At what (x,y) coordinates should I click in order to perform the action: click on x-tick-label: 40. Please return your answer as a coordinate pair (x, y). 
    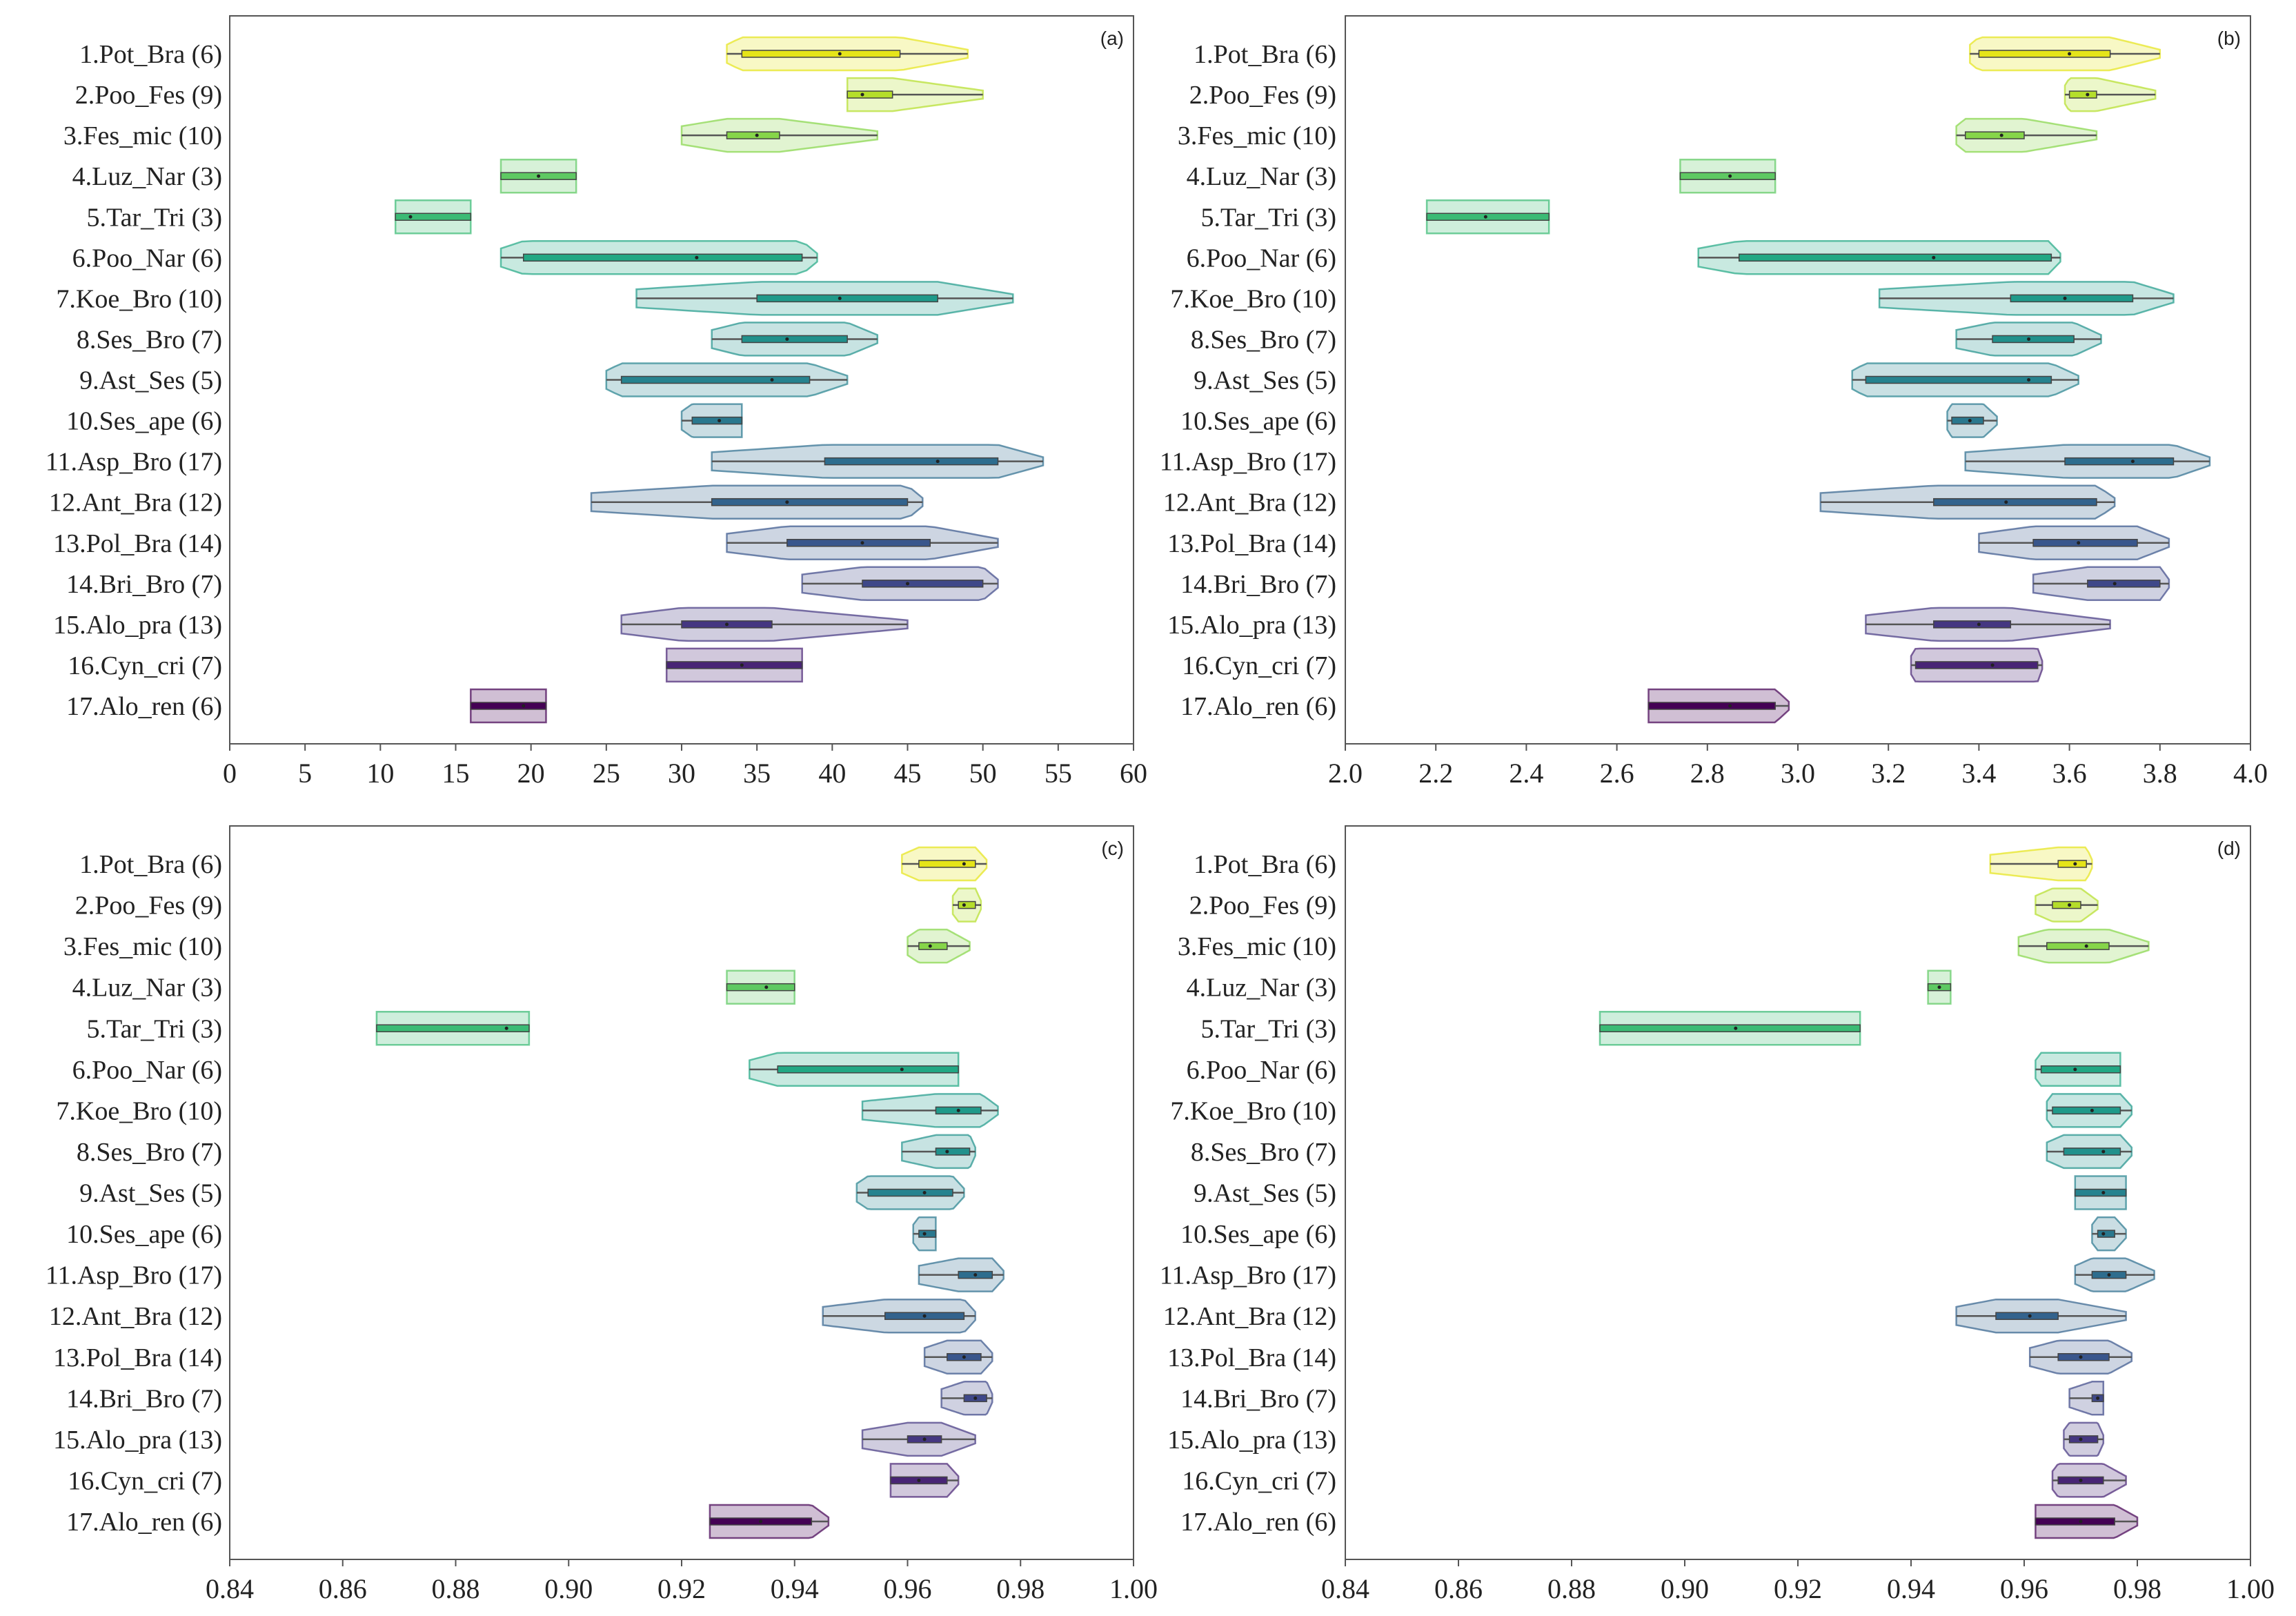
    Looking at the image, I should click on (832, 773).